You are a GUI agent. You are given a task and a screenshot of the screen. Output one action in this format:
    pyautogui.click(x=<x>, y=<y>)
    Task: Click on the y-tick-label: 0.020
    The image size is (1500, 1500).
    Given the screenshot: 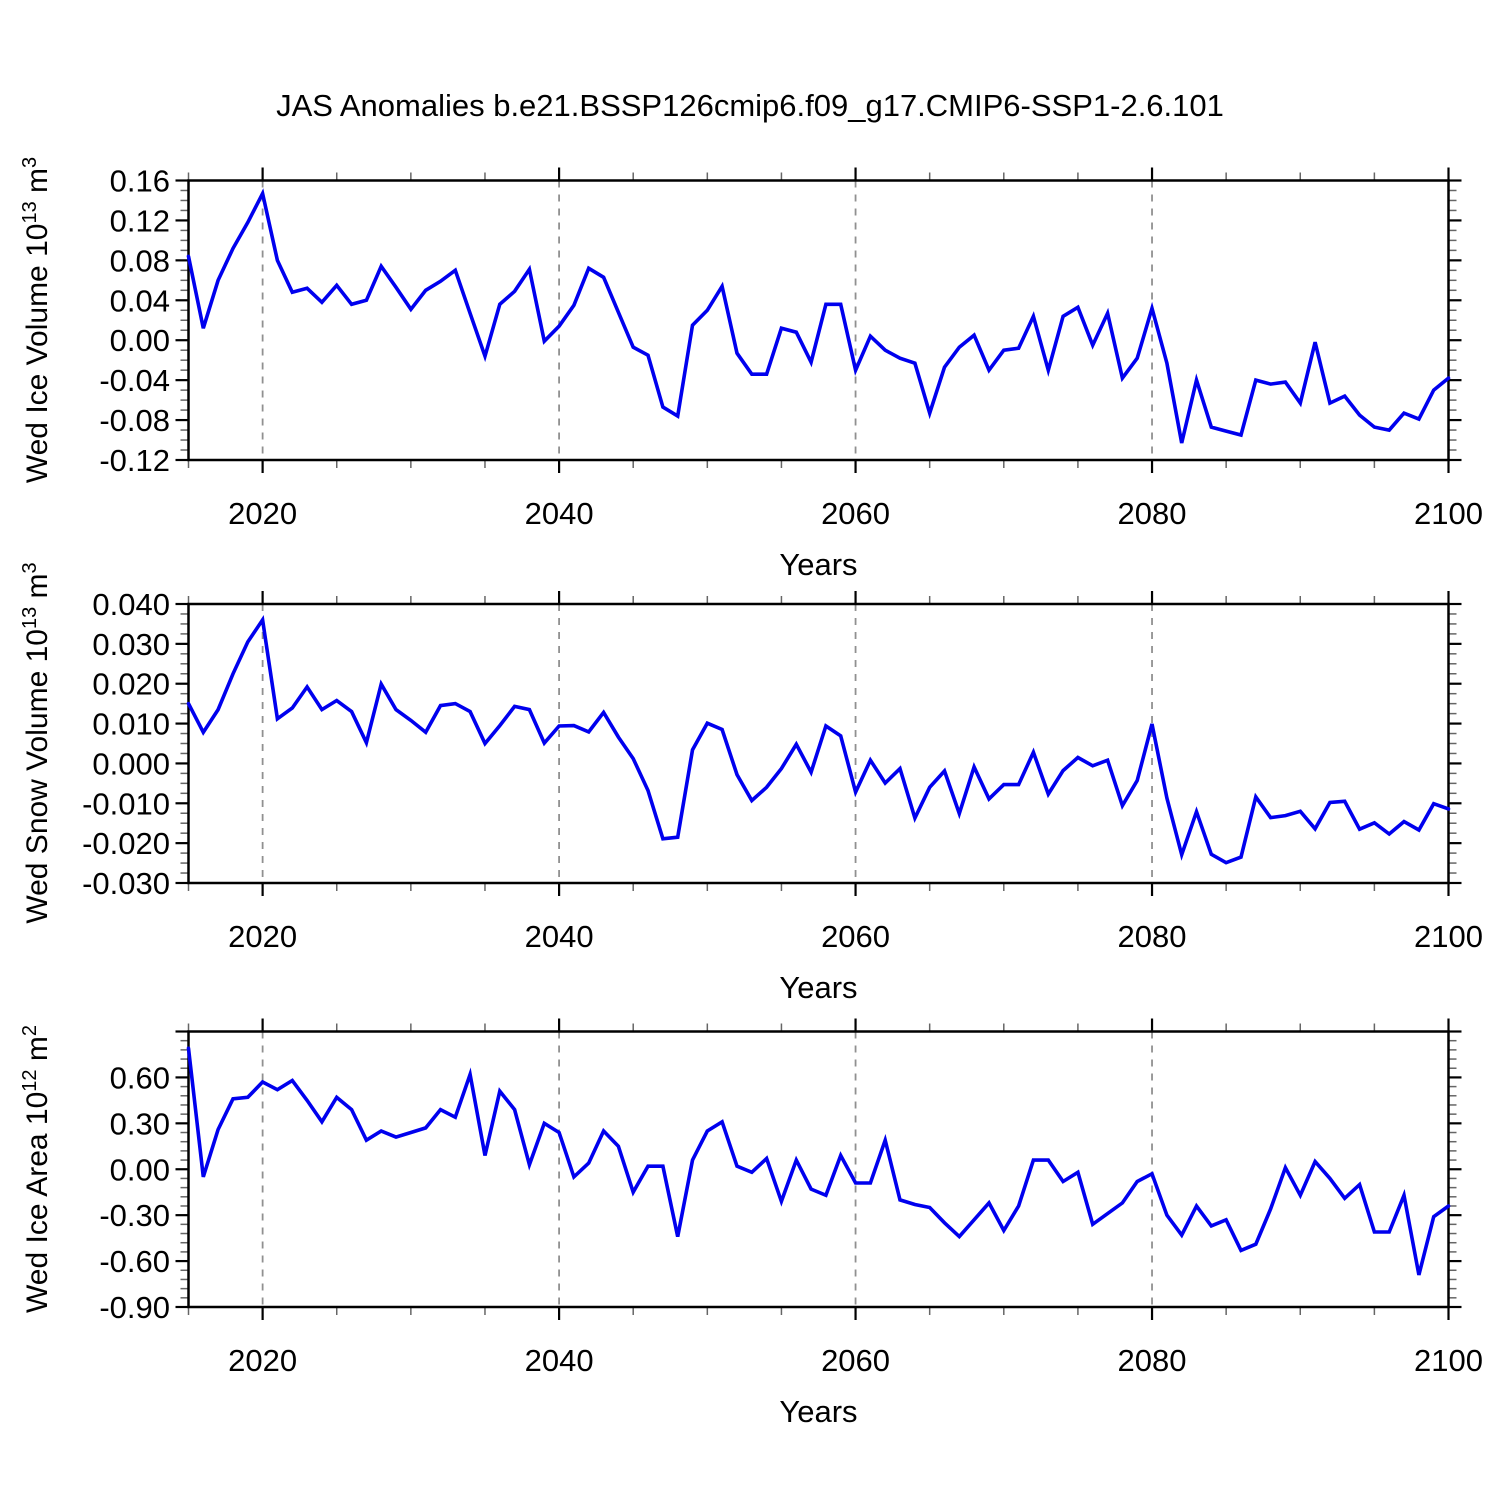 What is the action you would take?
    pyautogui.click(x=131, y=684)
    